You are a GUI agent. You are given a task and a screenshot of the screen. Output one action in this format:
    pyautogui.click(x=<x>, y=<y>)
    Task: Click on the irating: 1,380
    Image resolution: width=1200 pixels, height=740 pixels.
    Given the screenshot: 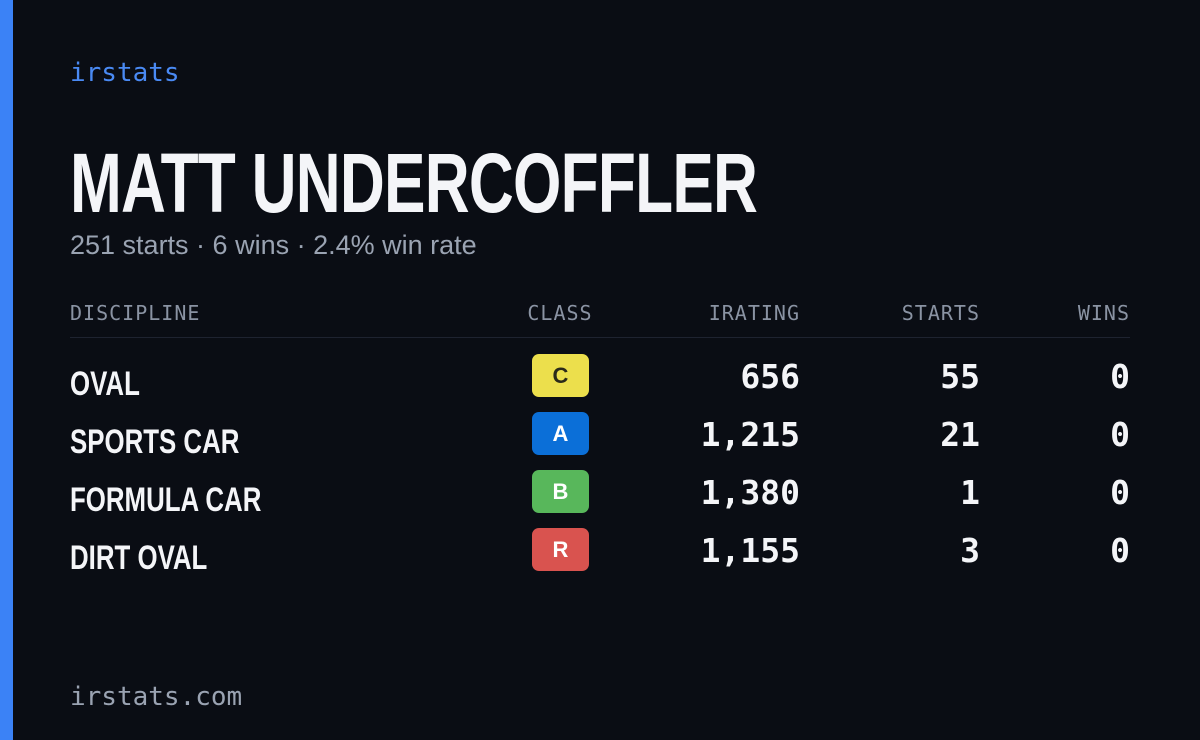 What is the action you would take?
    pyautogui.click(x=750, y=492)
    